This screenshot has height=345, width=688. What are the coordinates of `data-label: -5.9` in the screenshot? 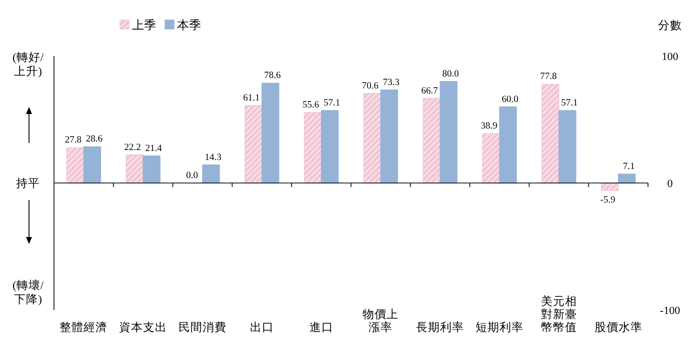 It's located at (608, 200).